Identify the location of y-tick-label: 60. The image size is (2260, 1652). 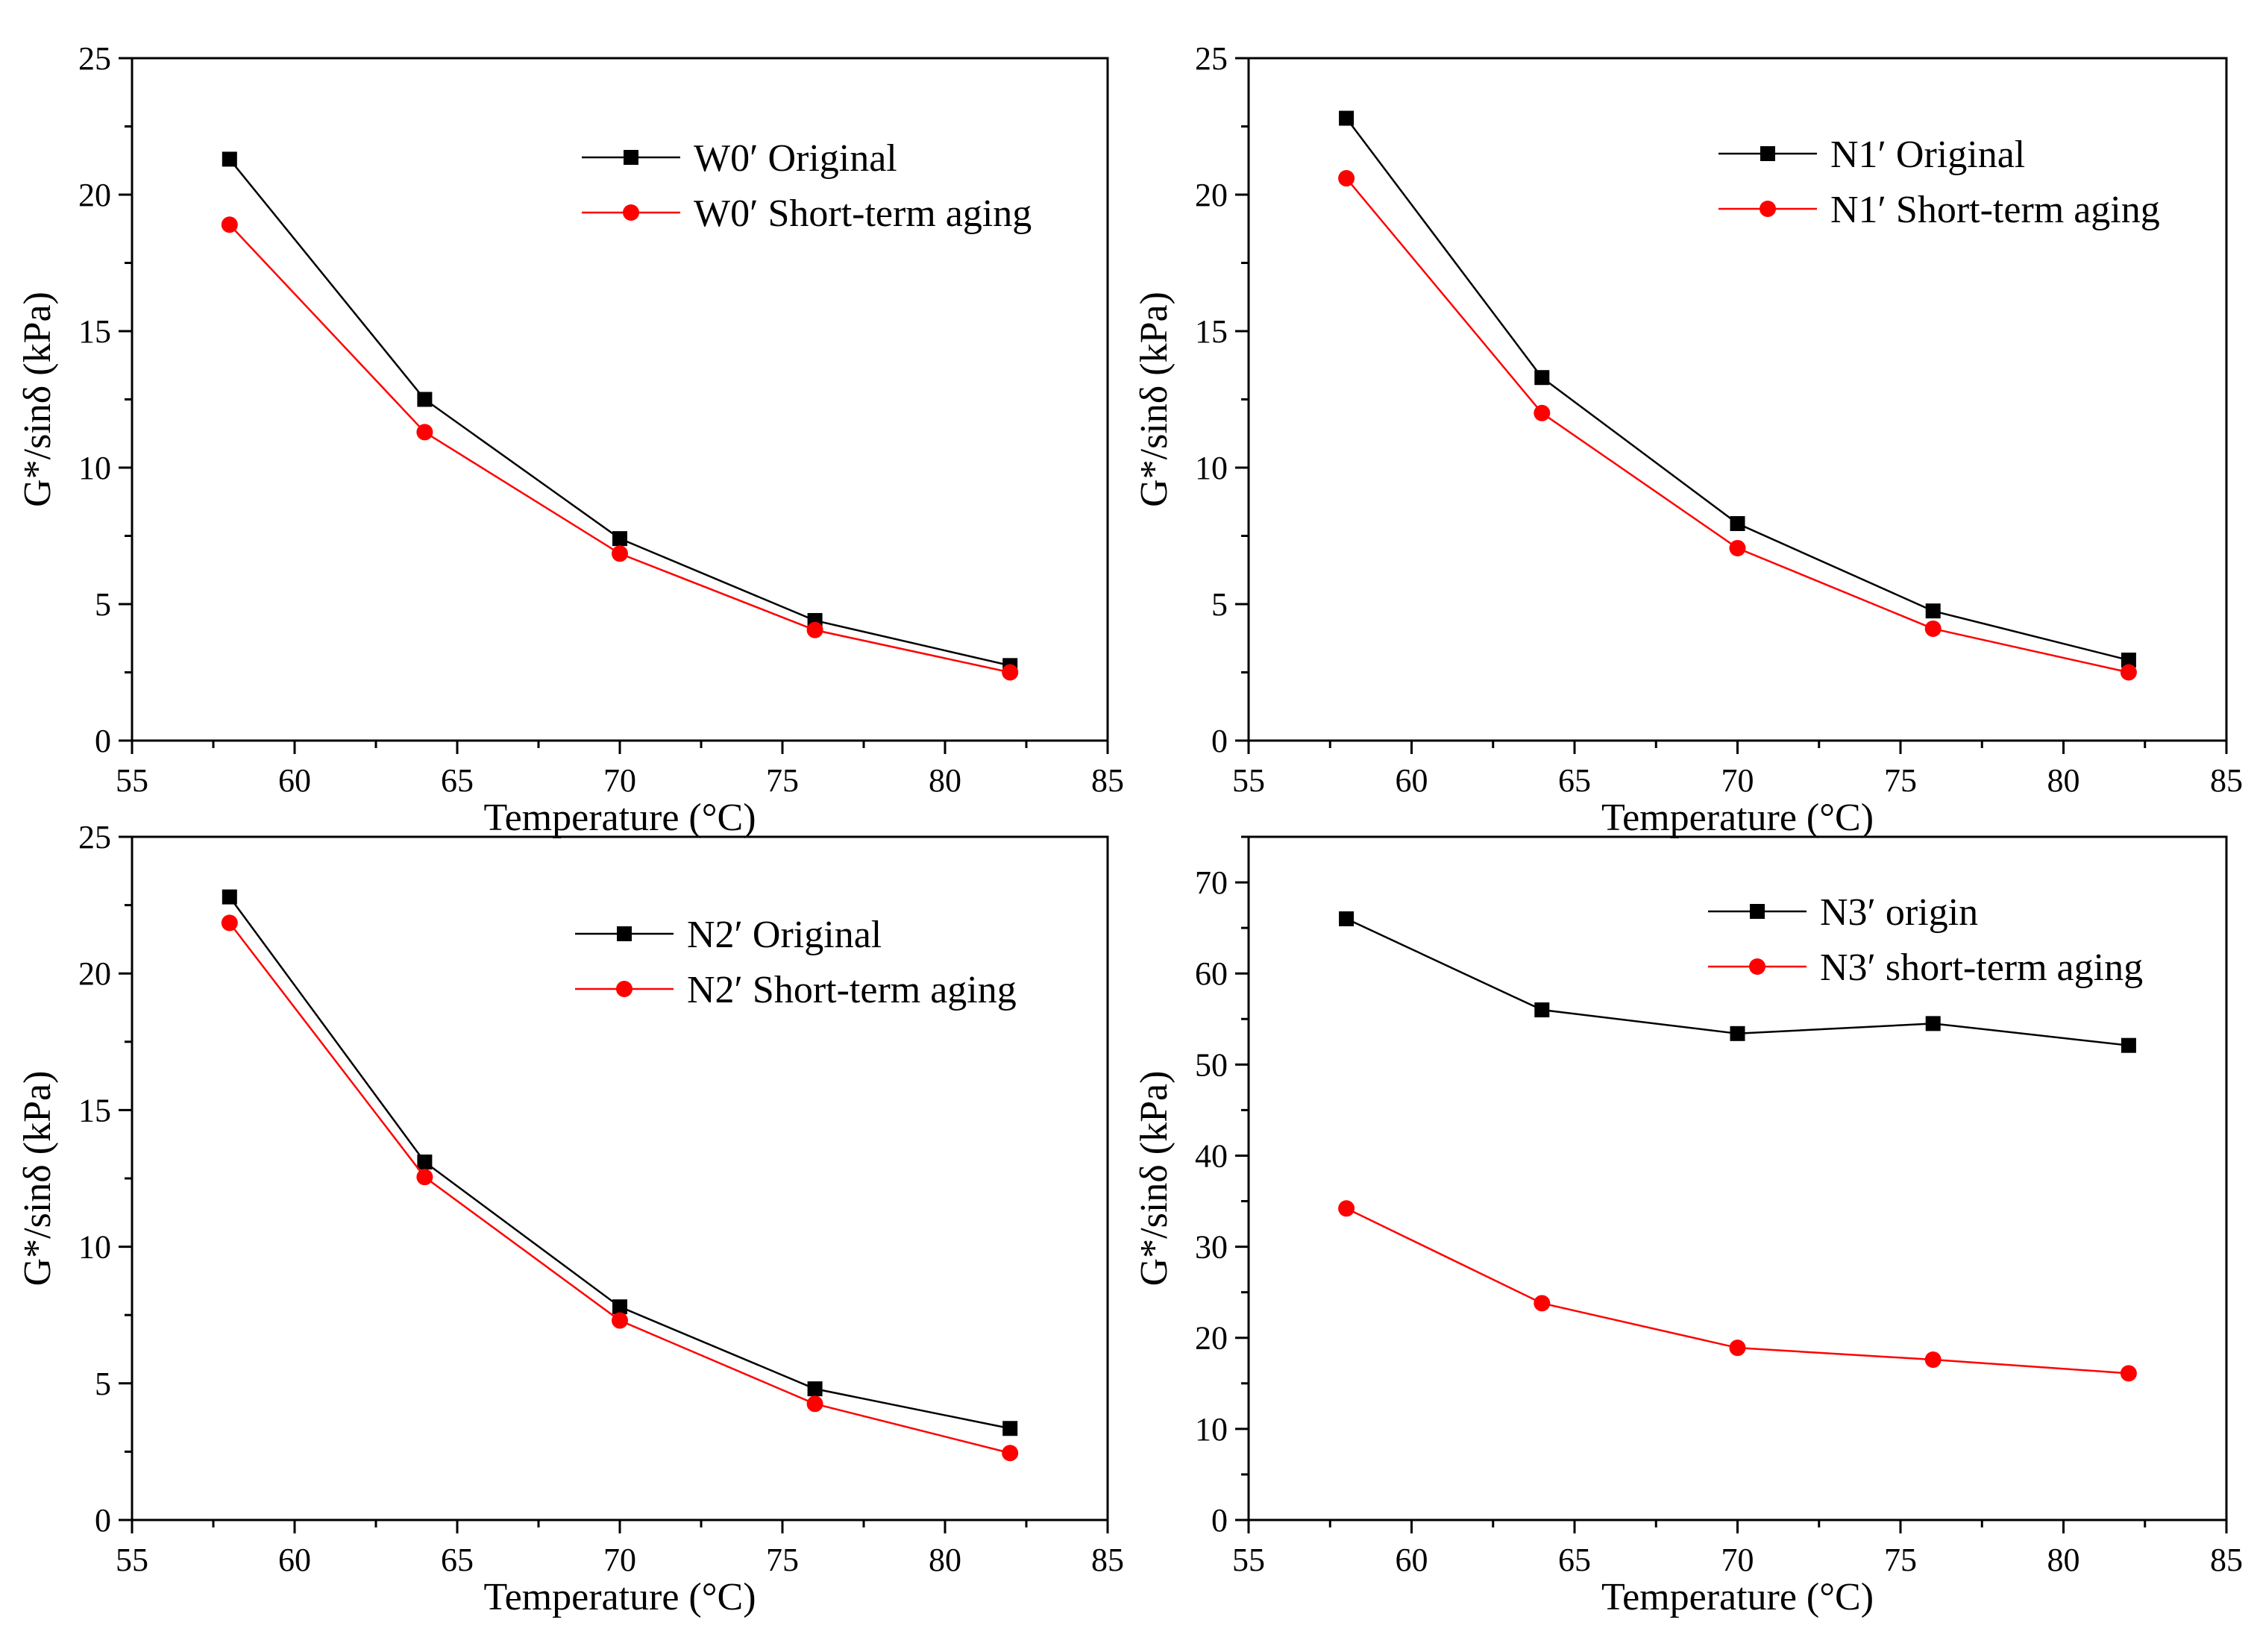
(1211, 973).